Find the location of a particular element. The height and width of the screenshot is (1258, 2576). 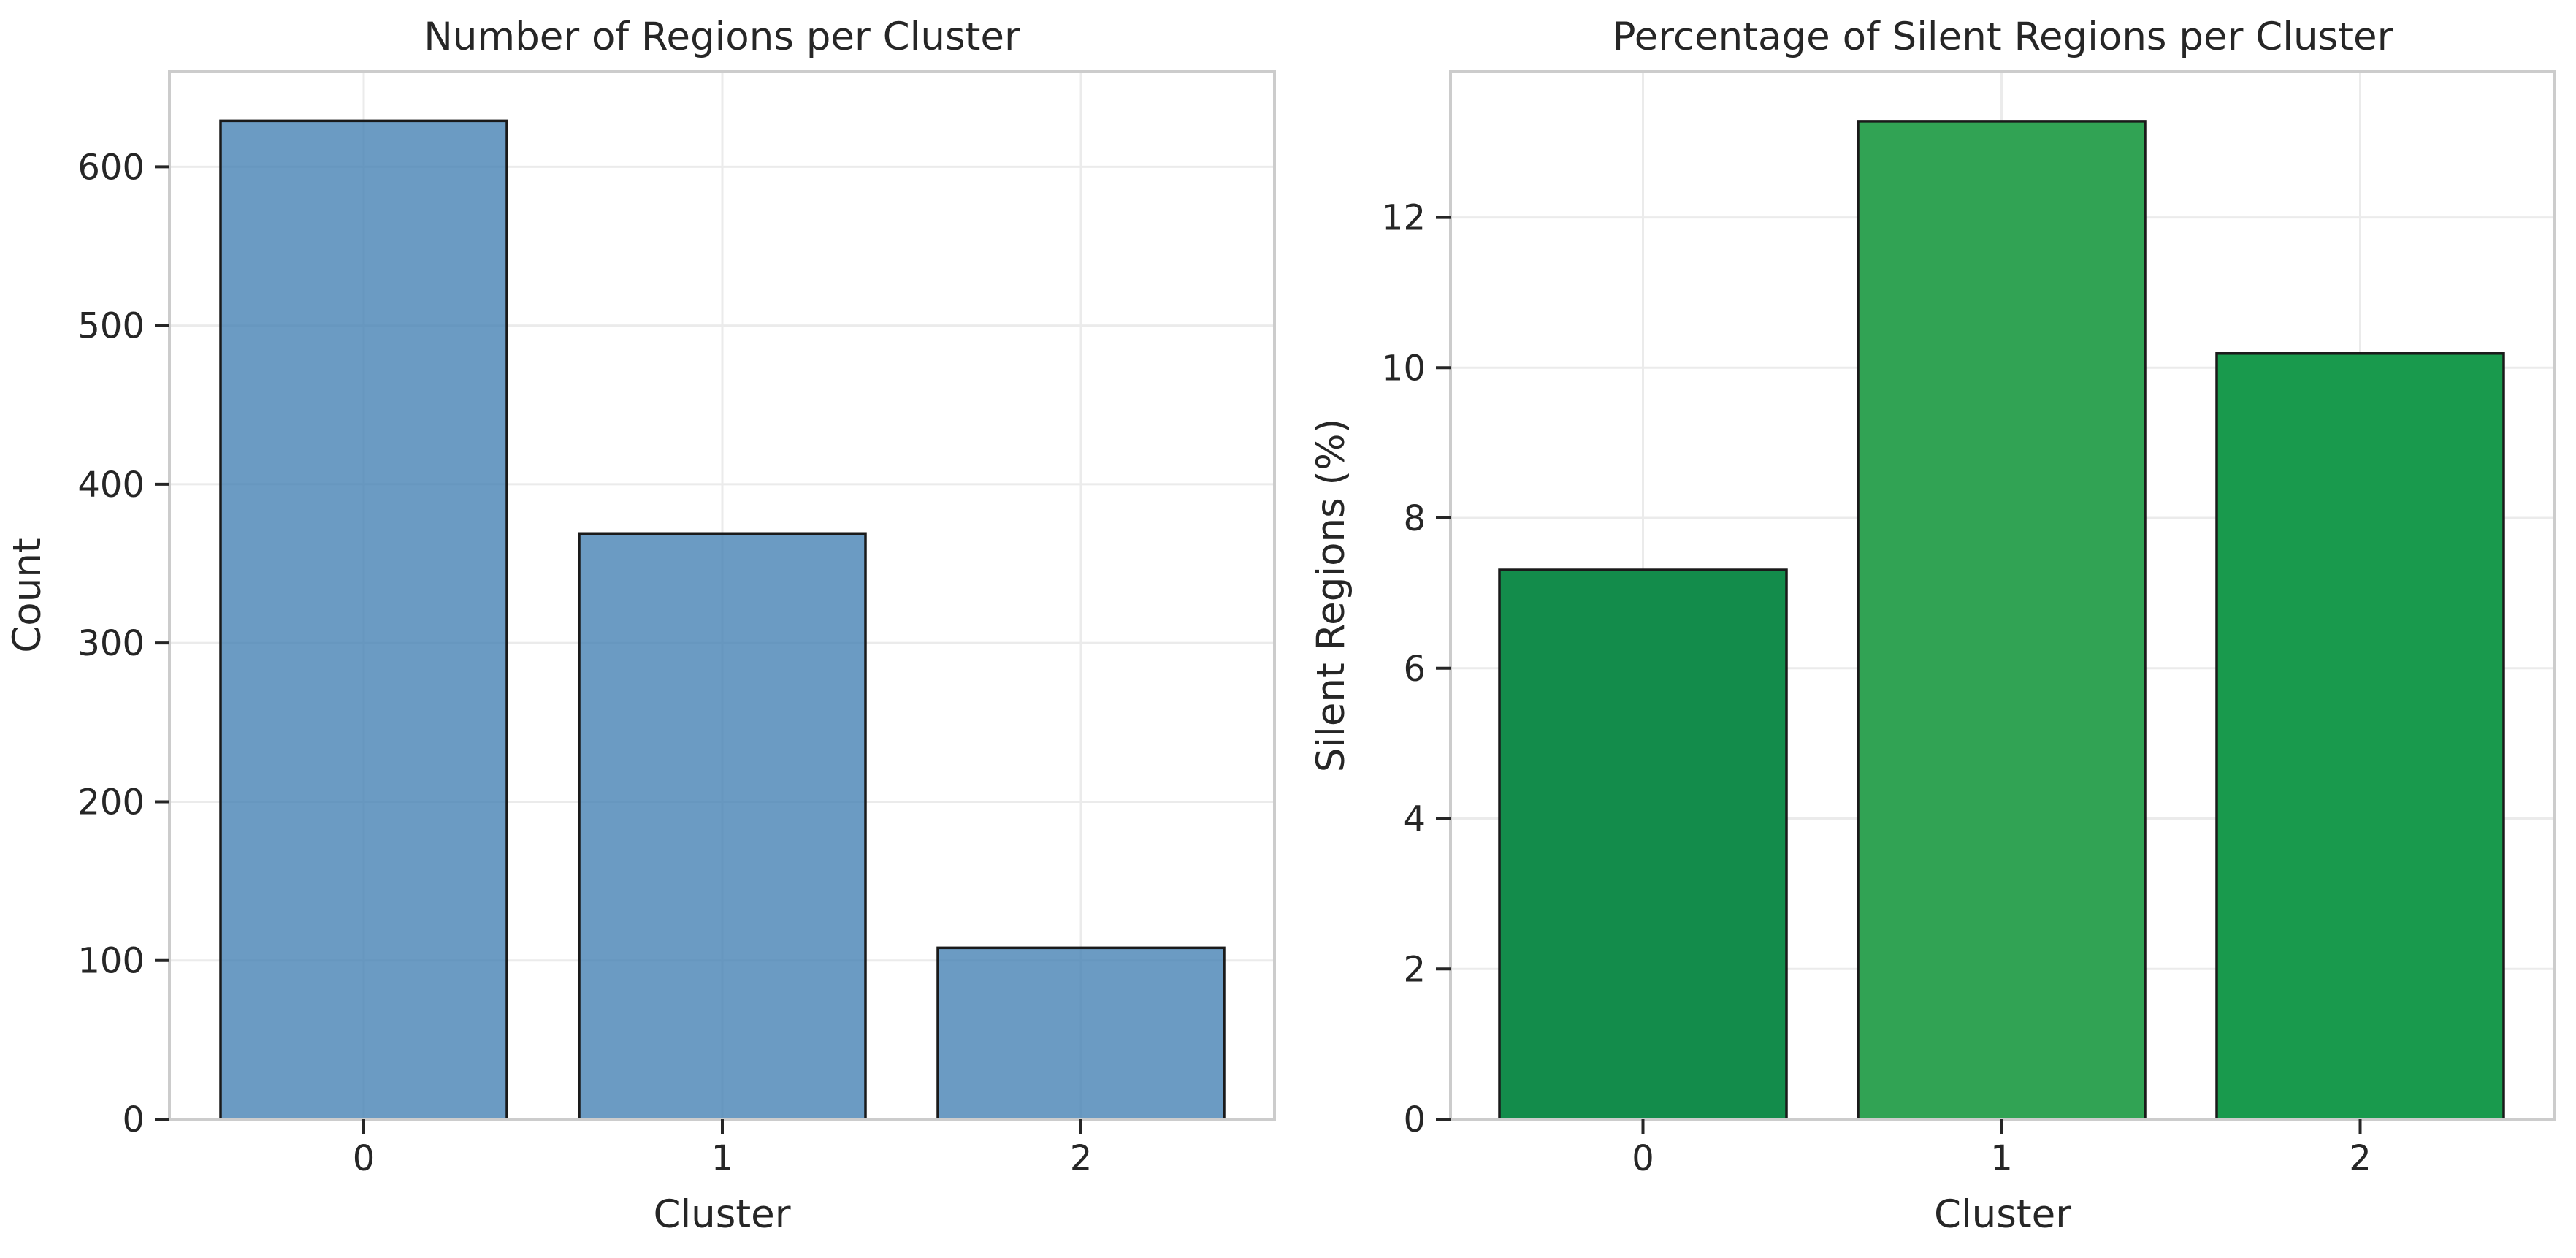

y-tick-label: 12 is located at coordinates (1403, 218).